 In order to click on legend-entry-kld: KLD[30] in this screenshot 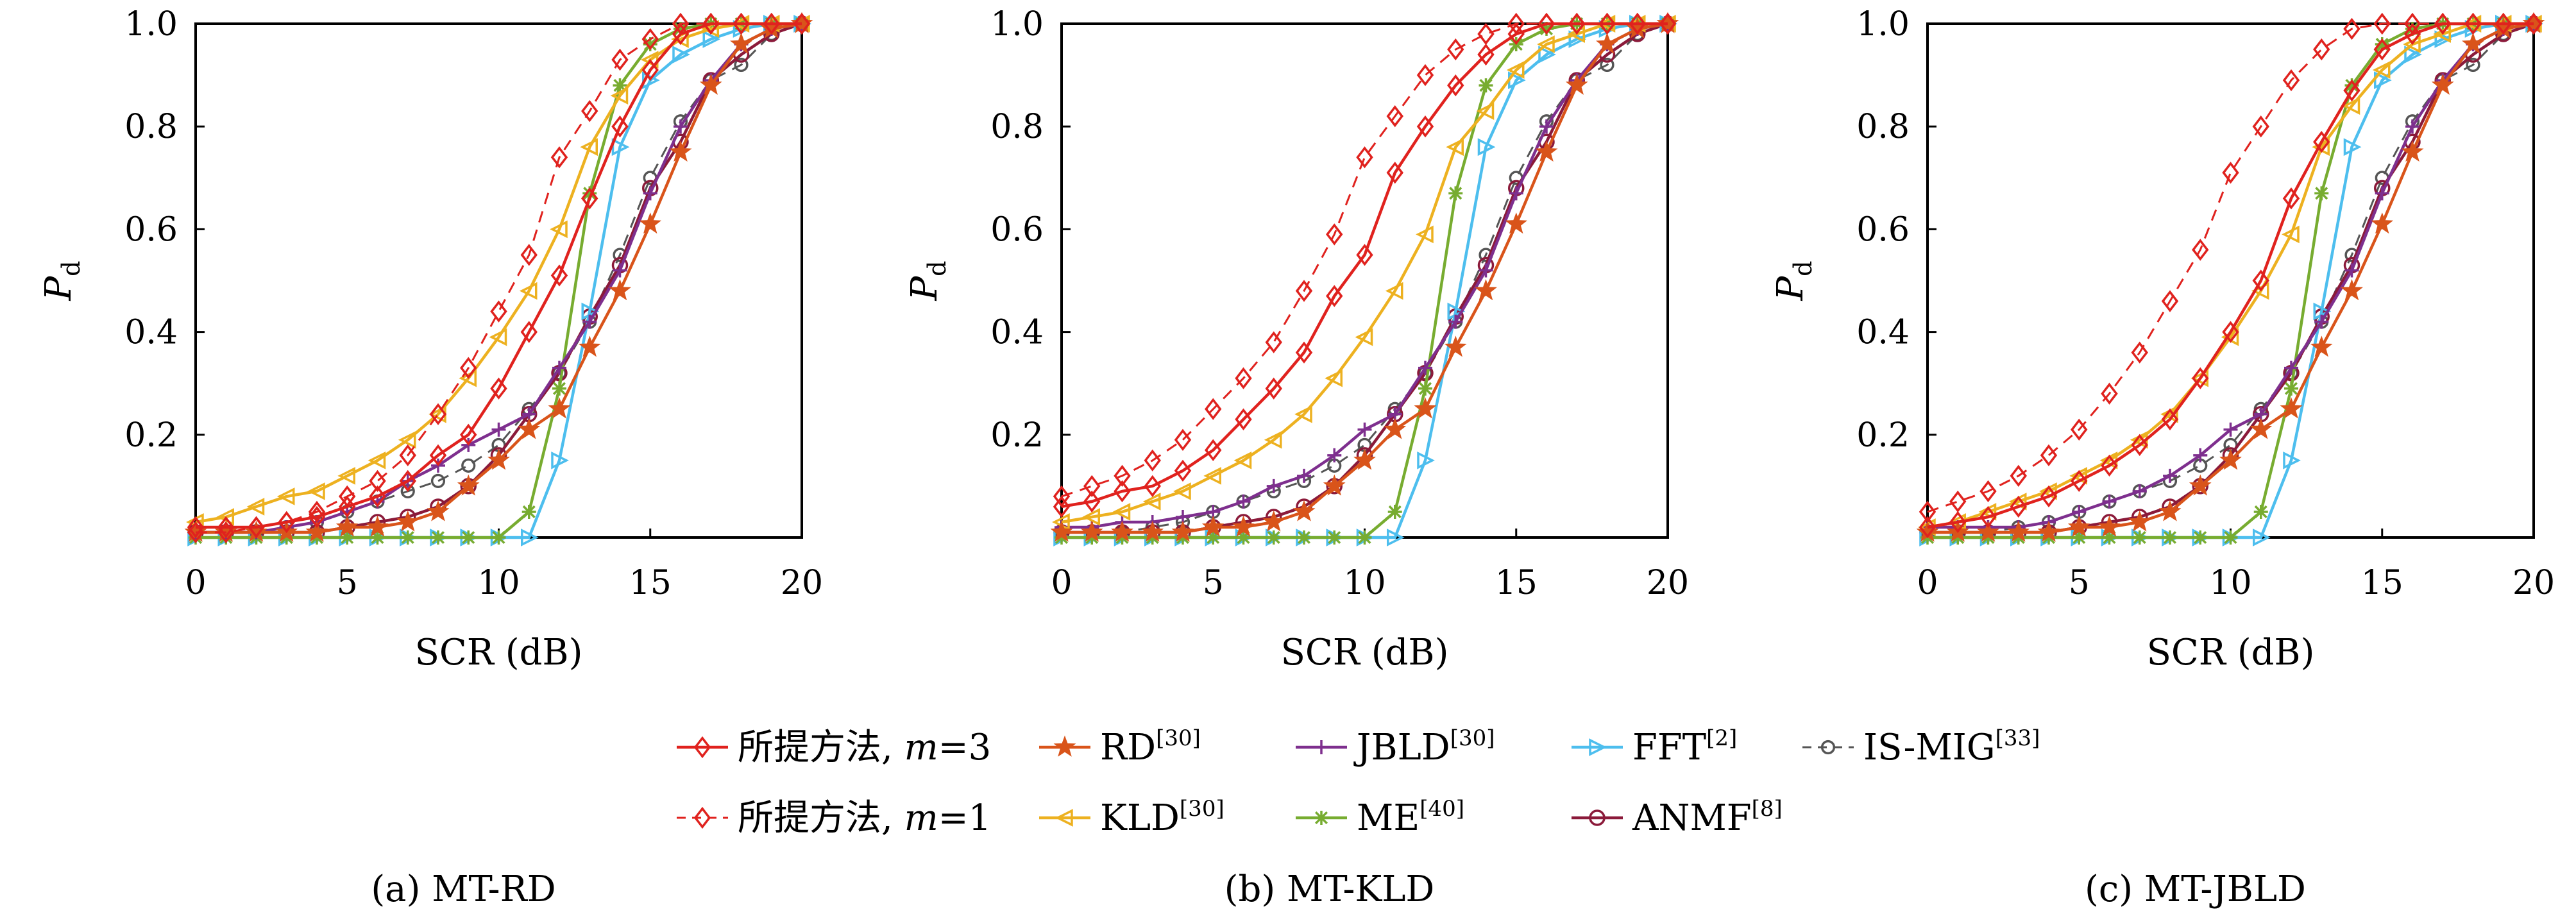, I will do `click(1131, 817)`.